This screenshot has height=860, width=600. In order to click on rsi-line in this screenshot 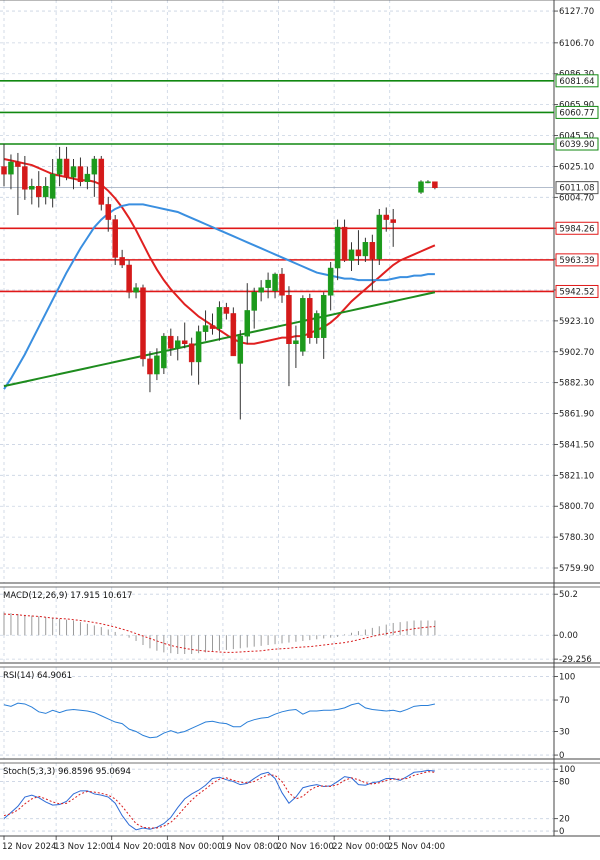, I will do `click(219, 720)`.